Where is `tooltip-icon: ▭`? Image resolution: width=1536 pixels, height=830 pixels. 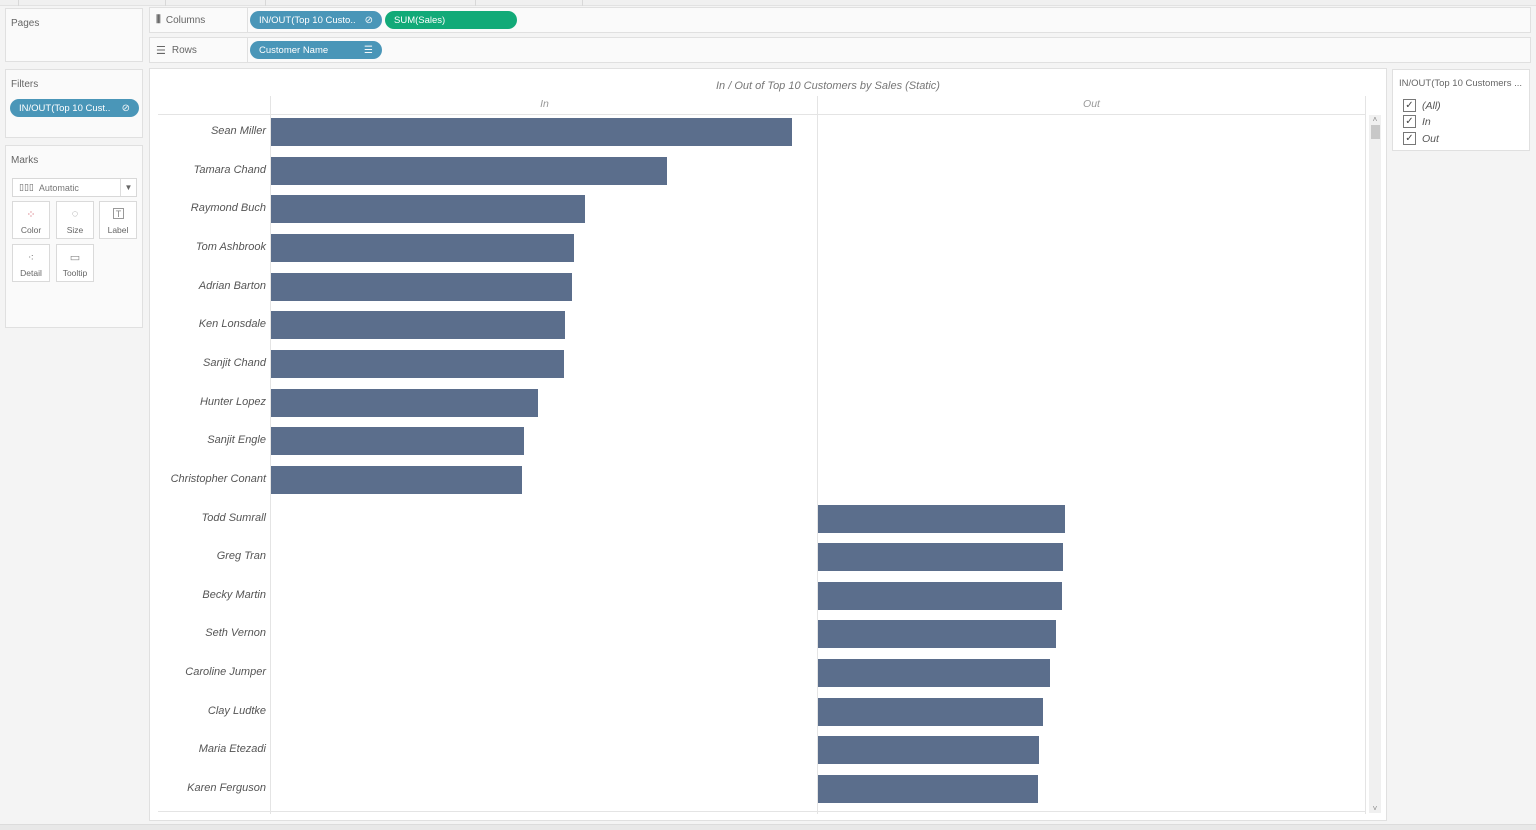 tooltip-icon: ▭ is located at coordinates (75, 258).